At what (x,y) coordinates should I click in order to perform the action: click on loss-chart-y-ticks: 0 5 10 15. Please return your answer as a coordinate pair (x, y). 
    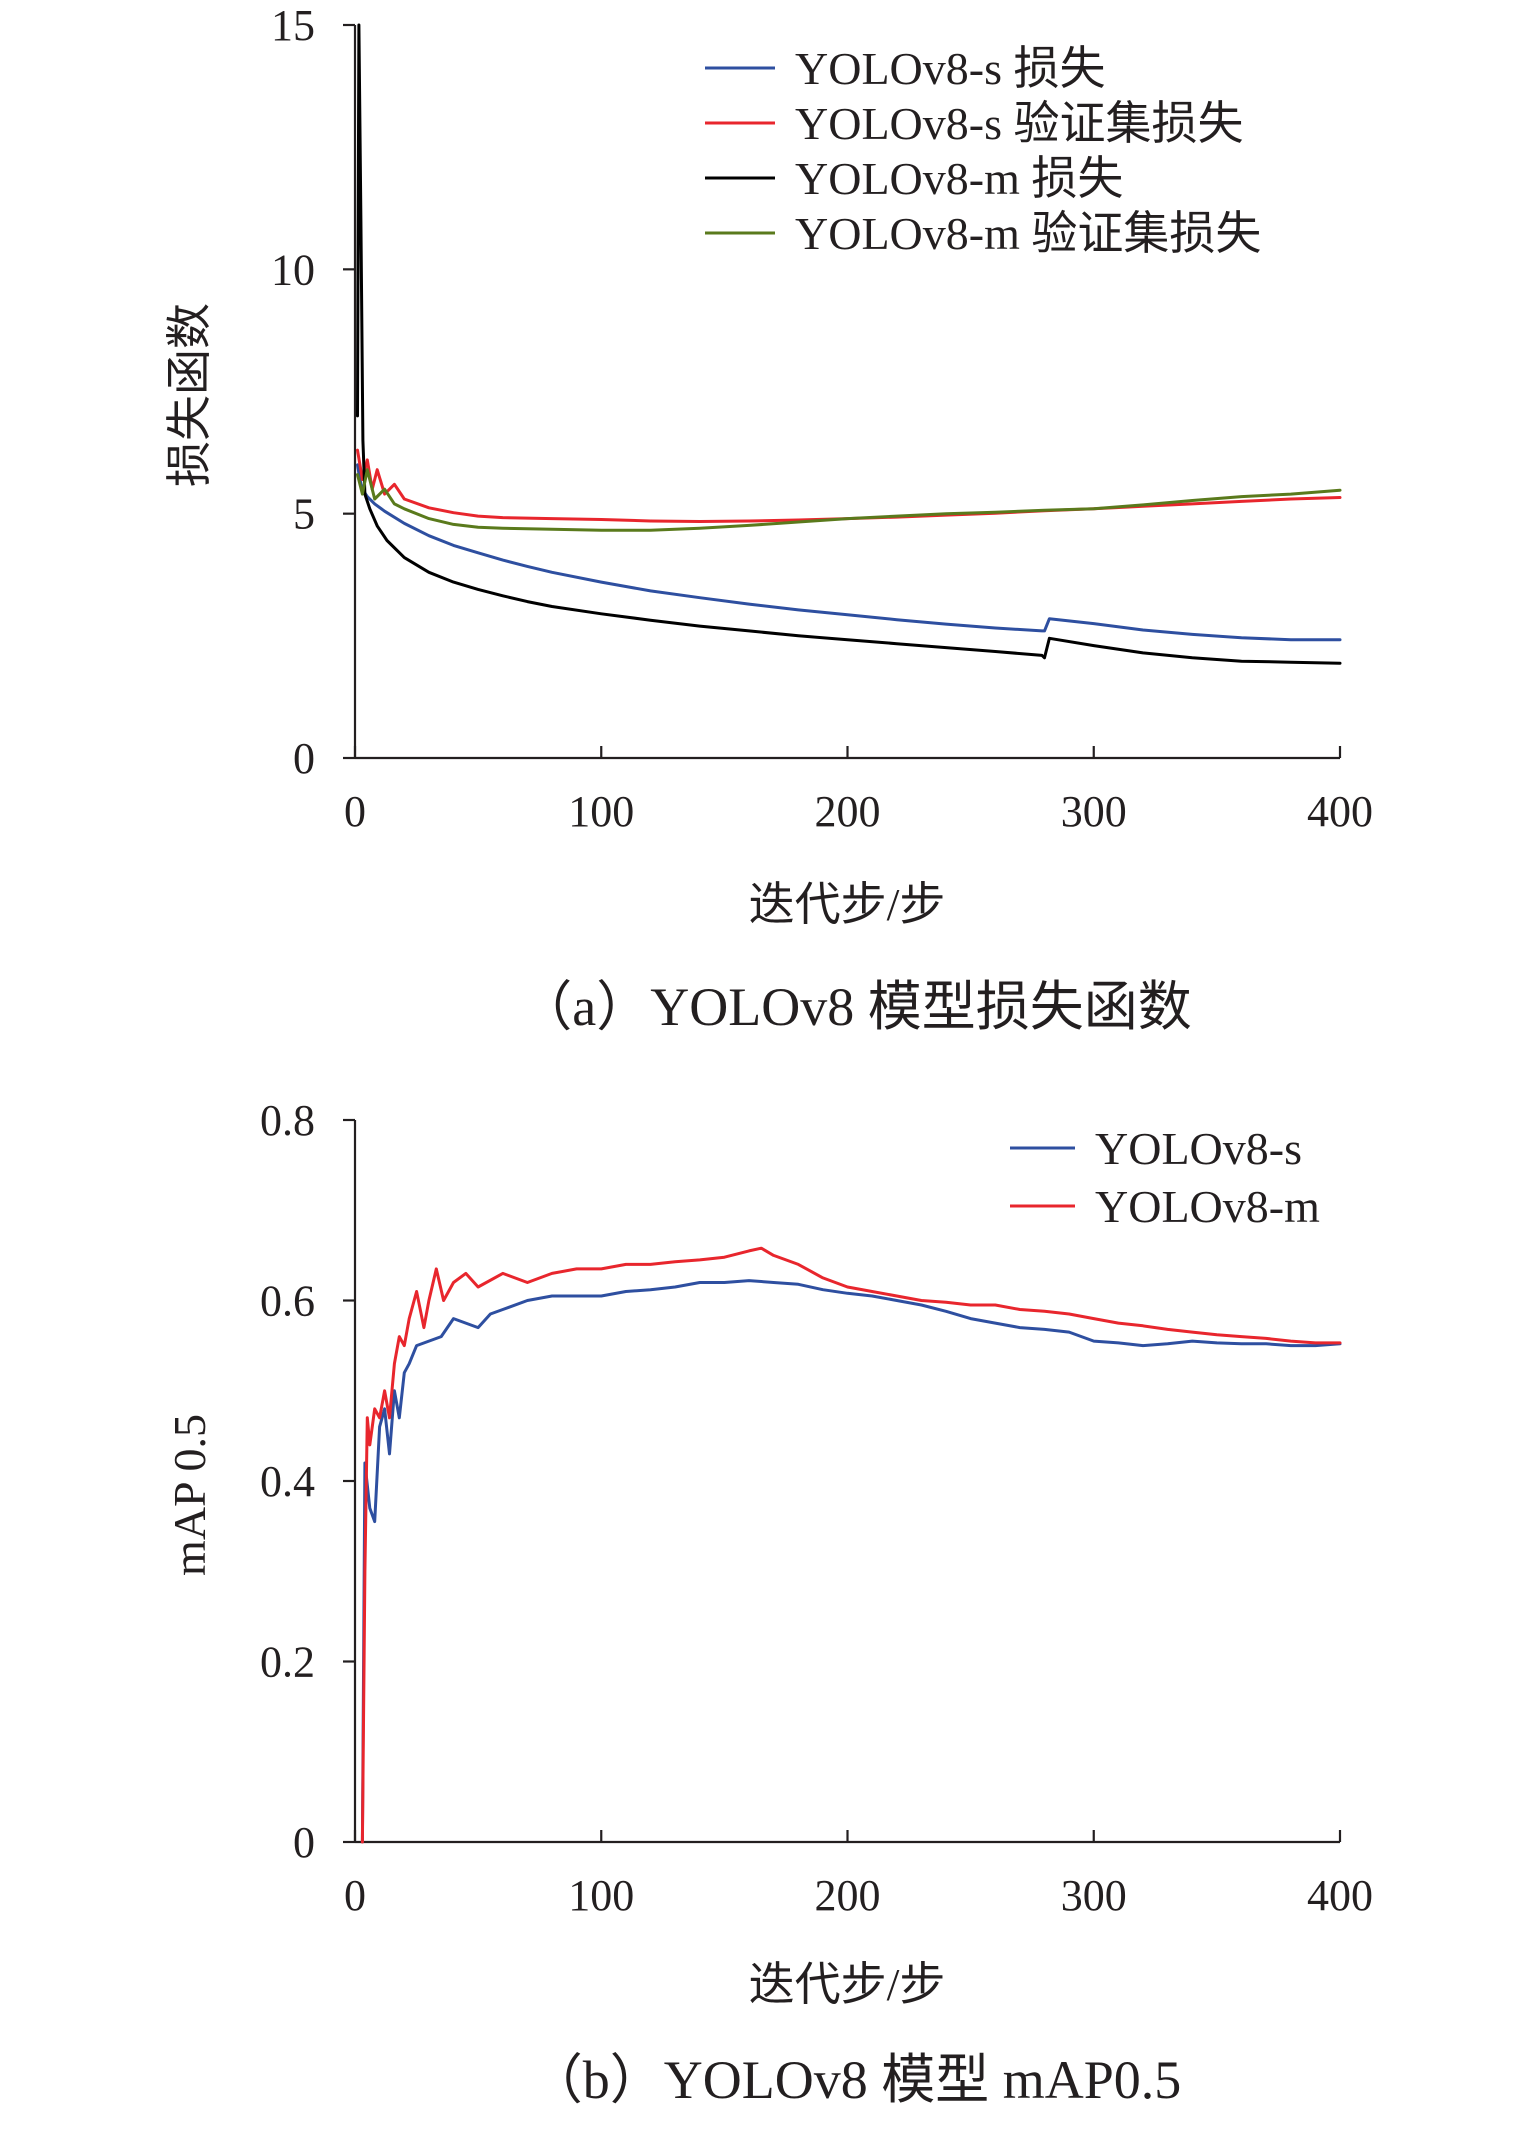
    Looking at the image, I should click on (313, 392).